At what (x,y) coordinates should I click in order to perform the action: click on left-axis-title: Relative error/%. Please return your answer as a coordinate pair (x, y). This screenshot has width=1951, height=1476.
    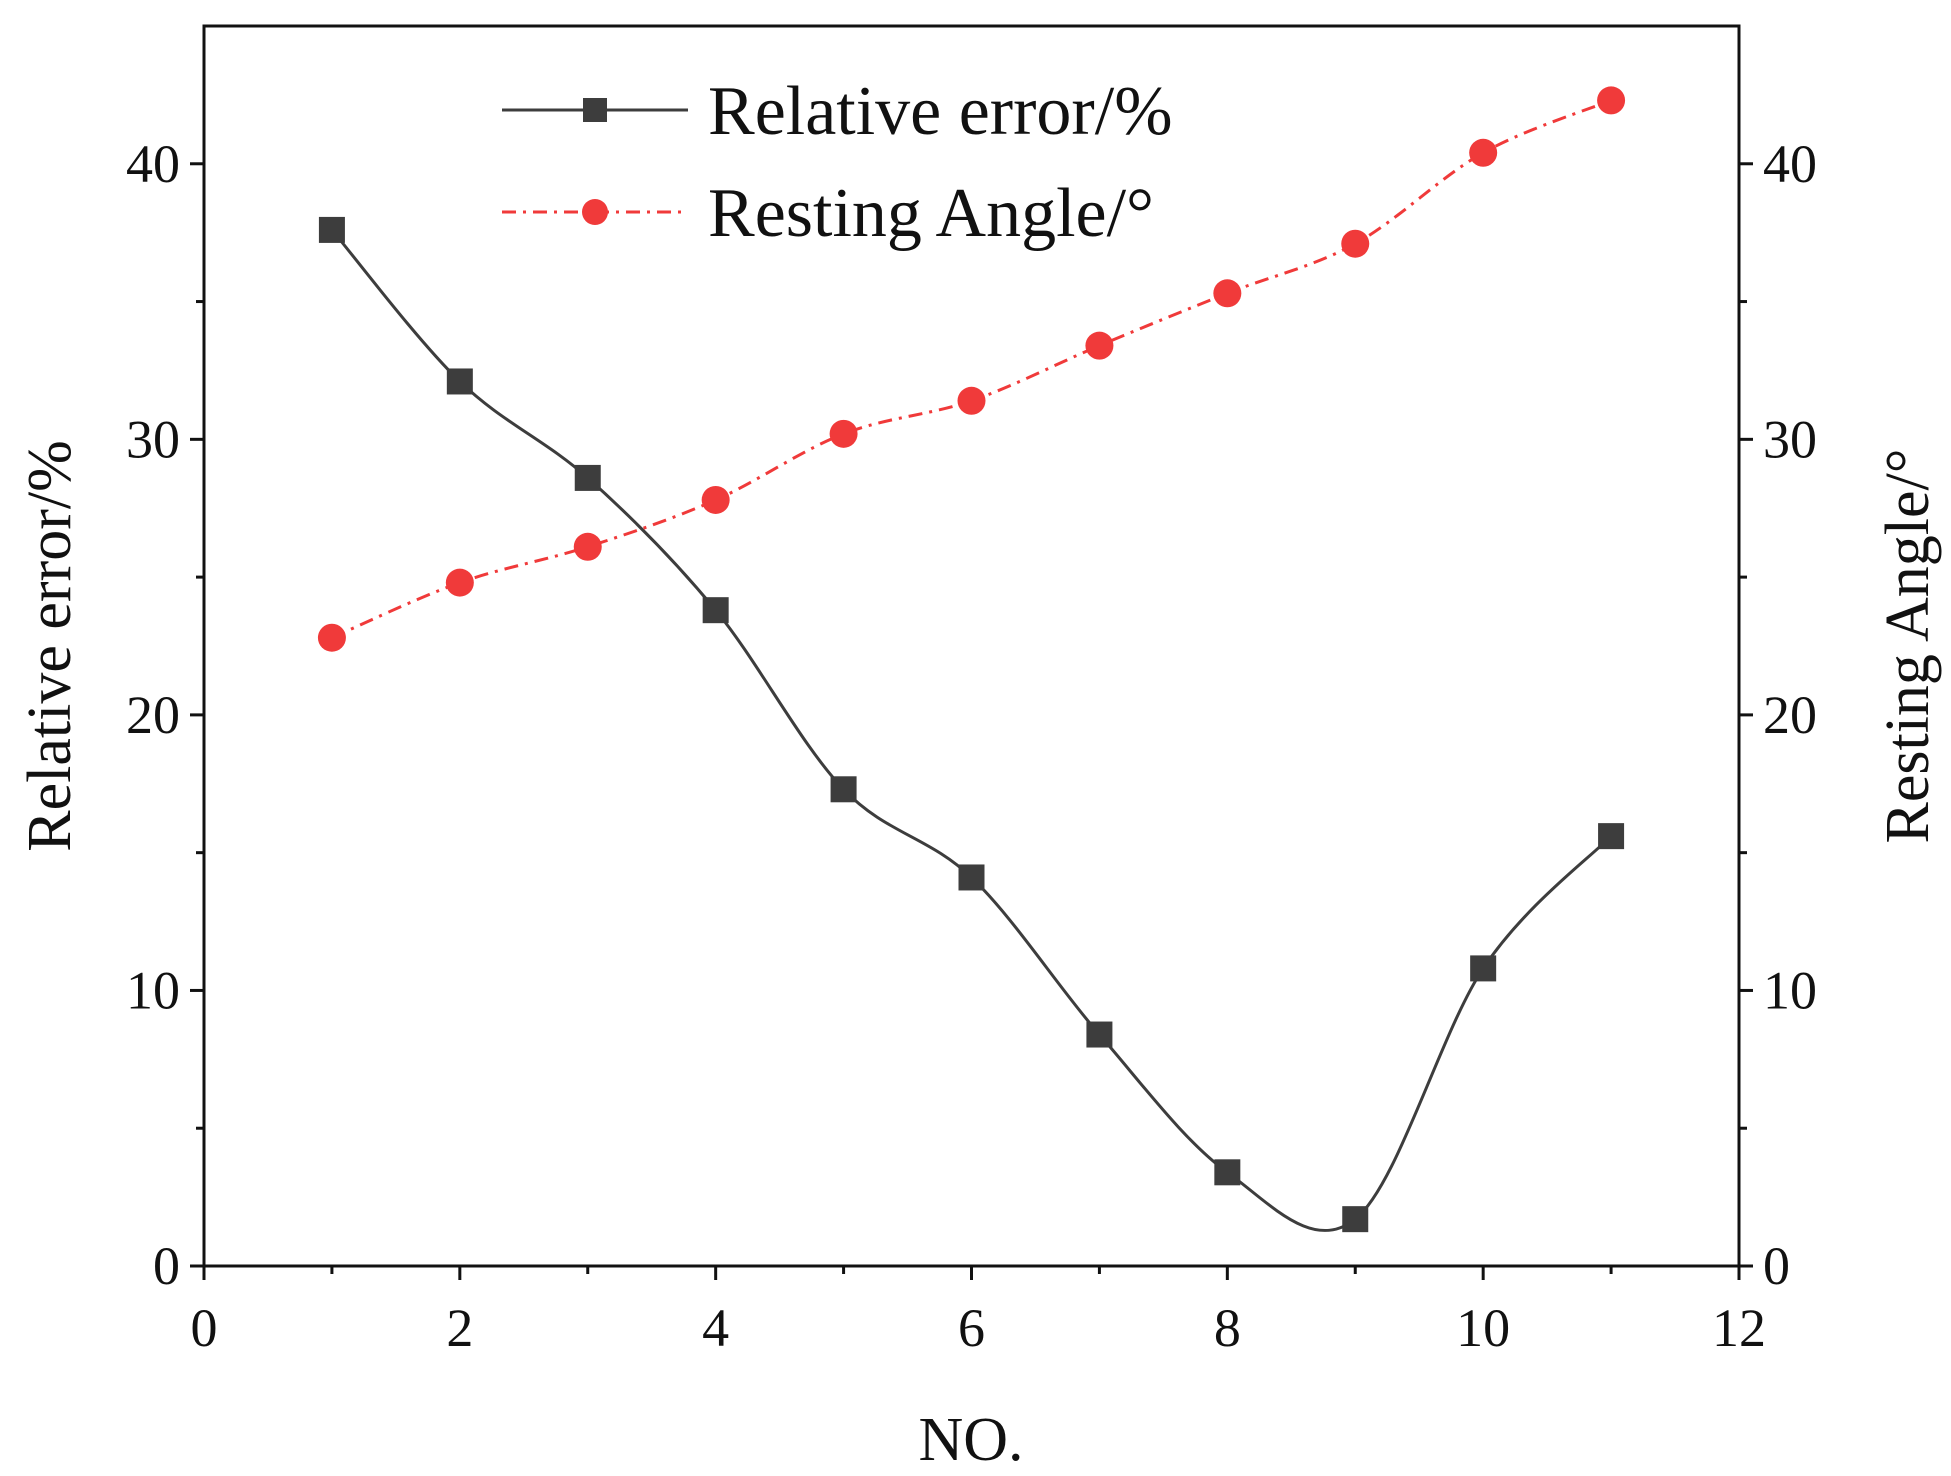
    Looking at the image, I should click on (50, 645).